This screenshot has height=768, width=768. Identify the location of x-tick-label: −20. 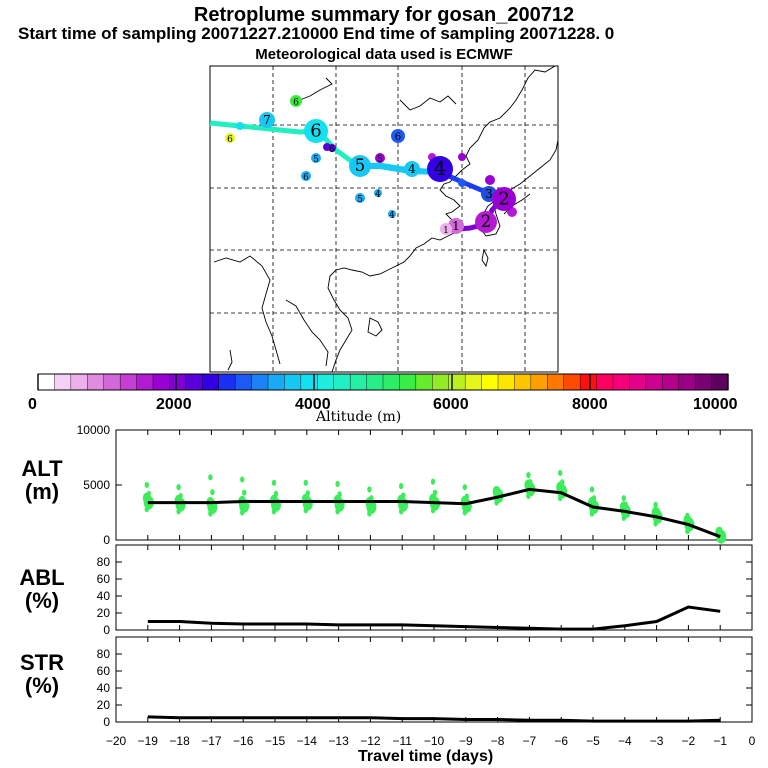
(116, 741).